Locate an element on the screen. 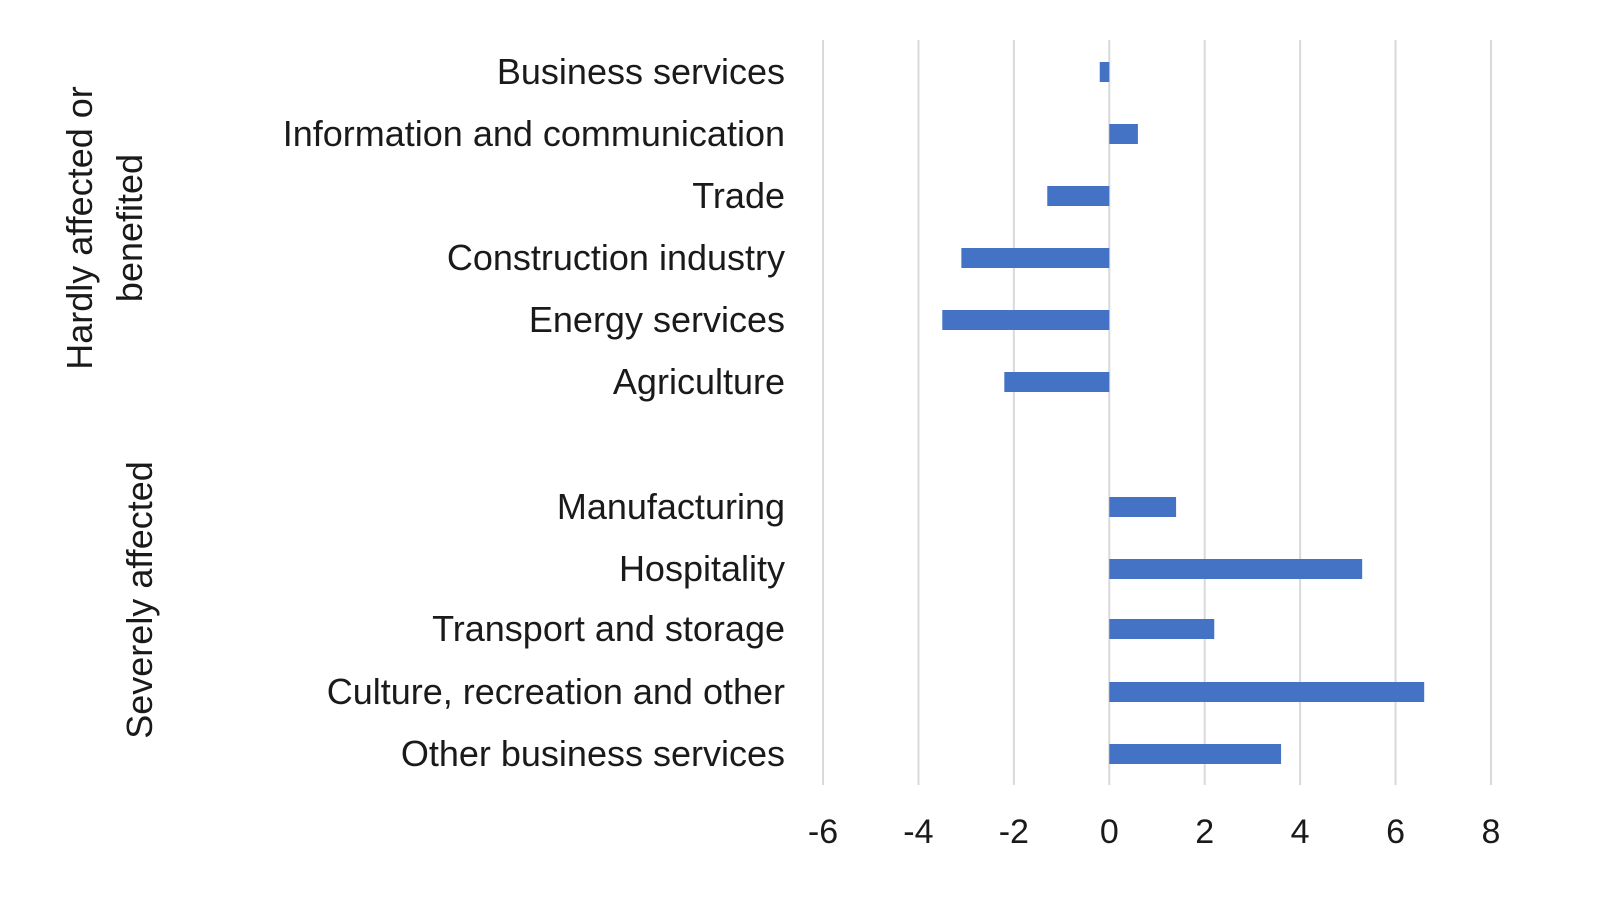  x-tick-label: -6 is located at coordinates (823, 832).